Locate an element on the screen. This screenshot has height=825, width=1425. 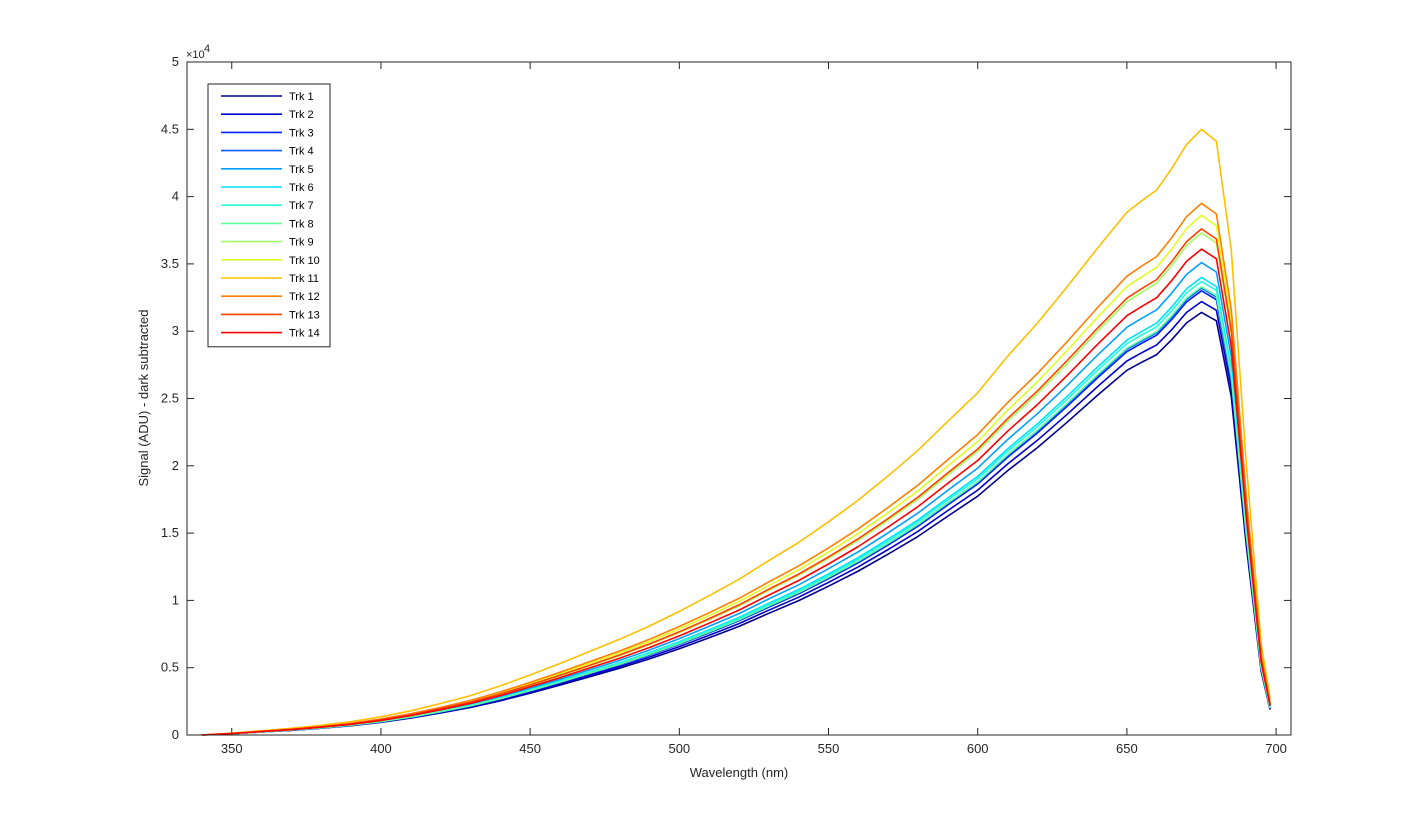
legend-label: Trk 11 is located at coordinates (304, 279).